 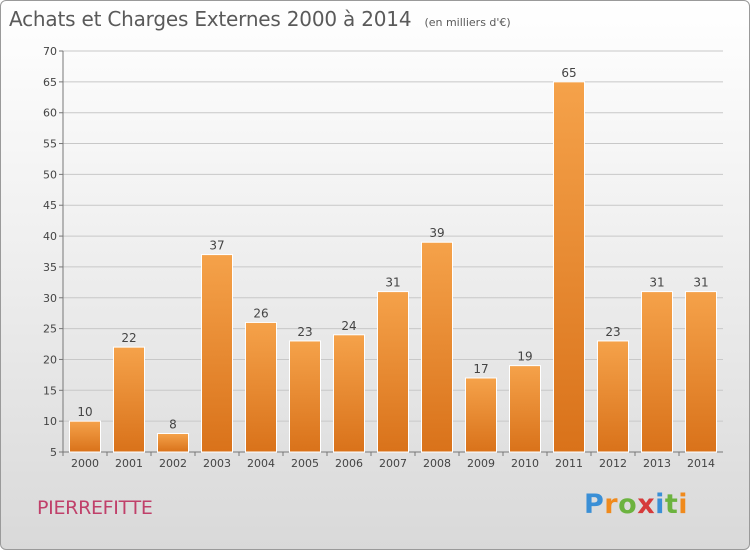 I want to click on proxiti-logo: Proxiti, so click(x=636, y=504).